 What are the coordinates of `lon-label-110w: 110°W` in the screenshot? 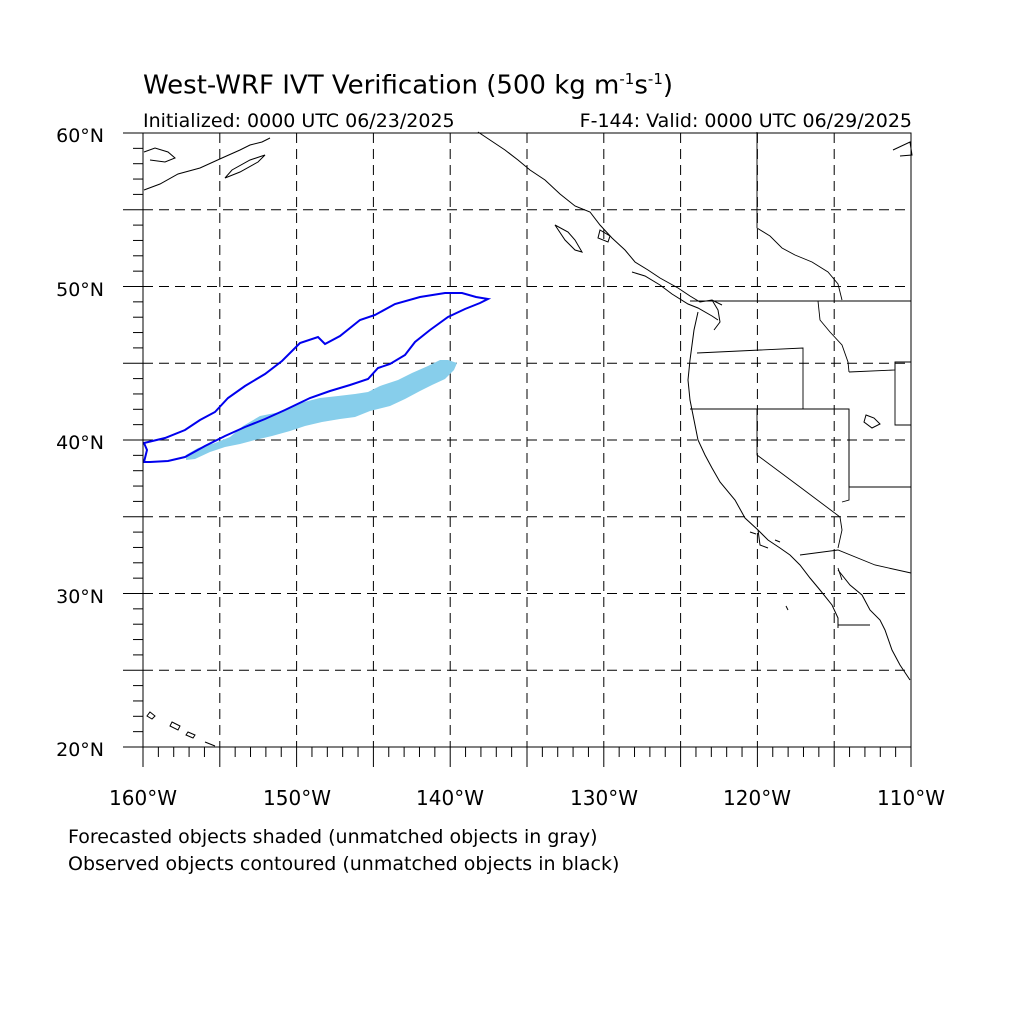 It's located at (911, 798).